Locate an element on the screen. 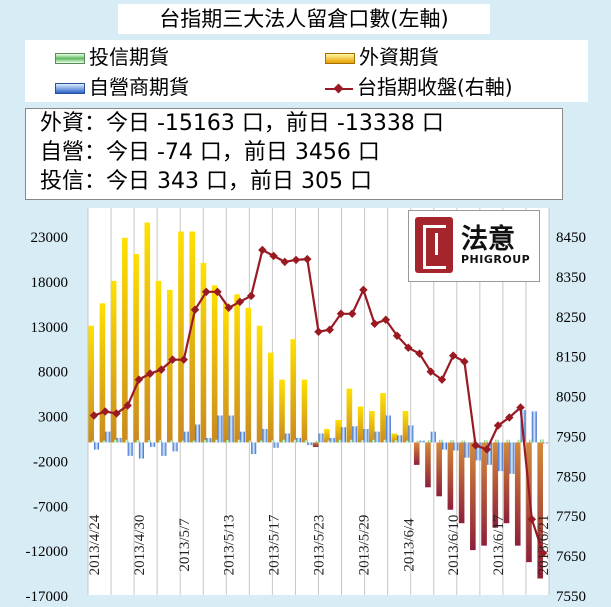 The width and height of the screenshot is (611, 607). legend-dealer-label: 自營商期貨 is located at coordinates (139, 87).